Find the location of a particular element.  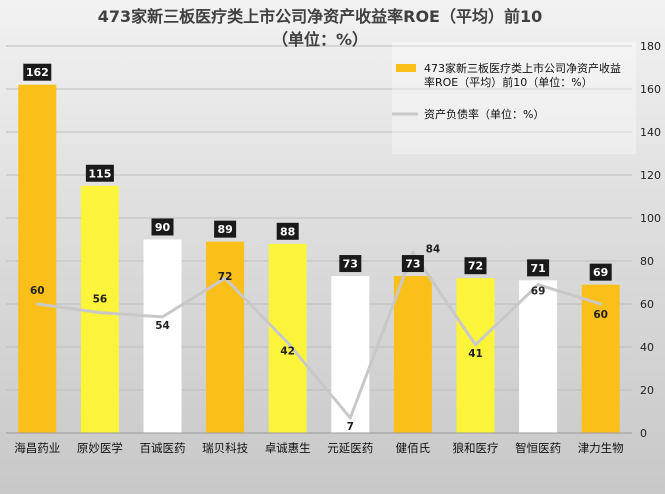

bar-value-label: 69 is located at coordinates (600, 272).